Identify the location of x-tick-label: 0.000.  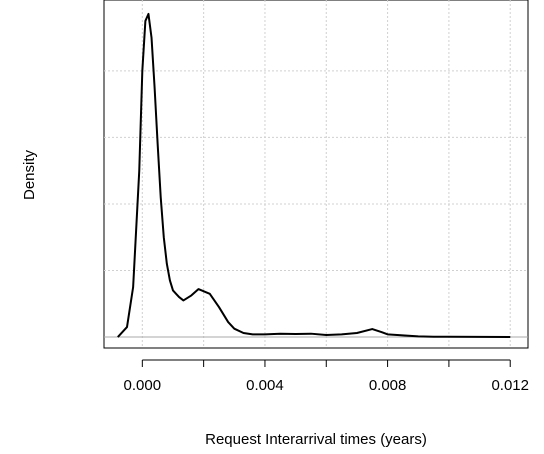
(143, 385).